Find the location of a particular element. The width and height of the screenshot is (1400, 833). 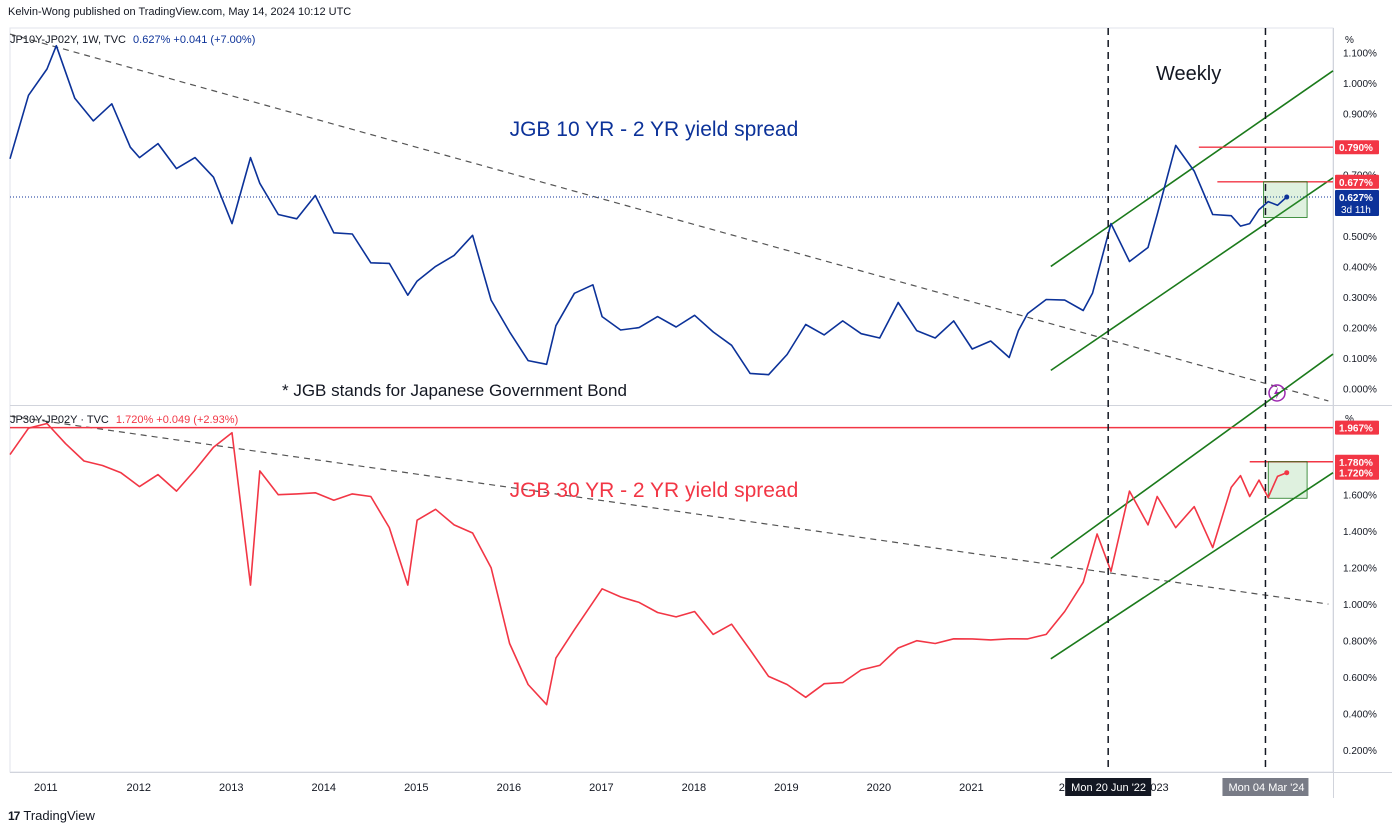

pane-1-tick-label: 0.500% is located at coordinates (1360, 237).